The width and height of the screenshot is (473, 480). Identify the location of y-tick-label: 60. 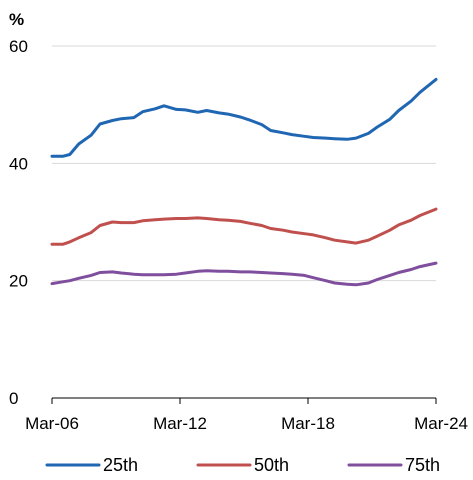
(18, 46).